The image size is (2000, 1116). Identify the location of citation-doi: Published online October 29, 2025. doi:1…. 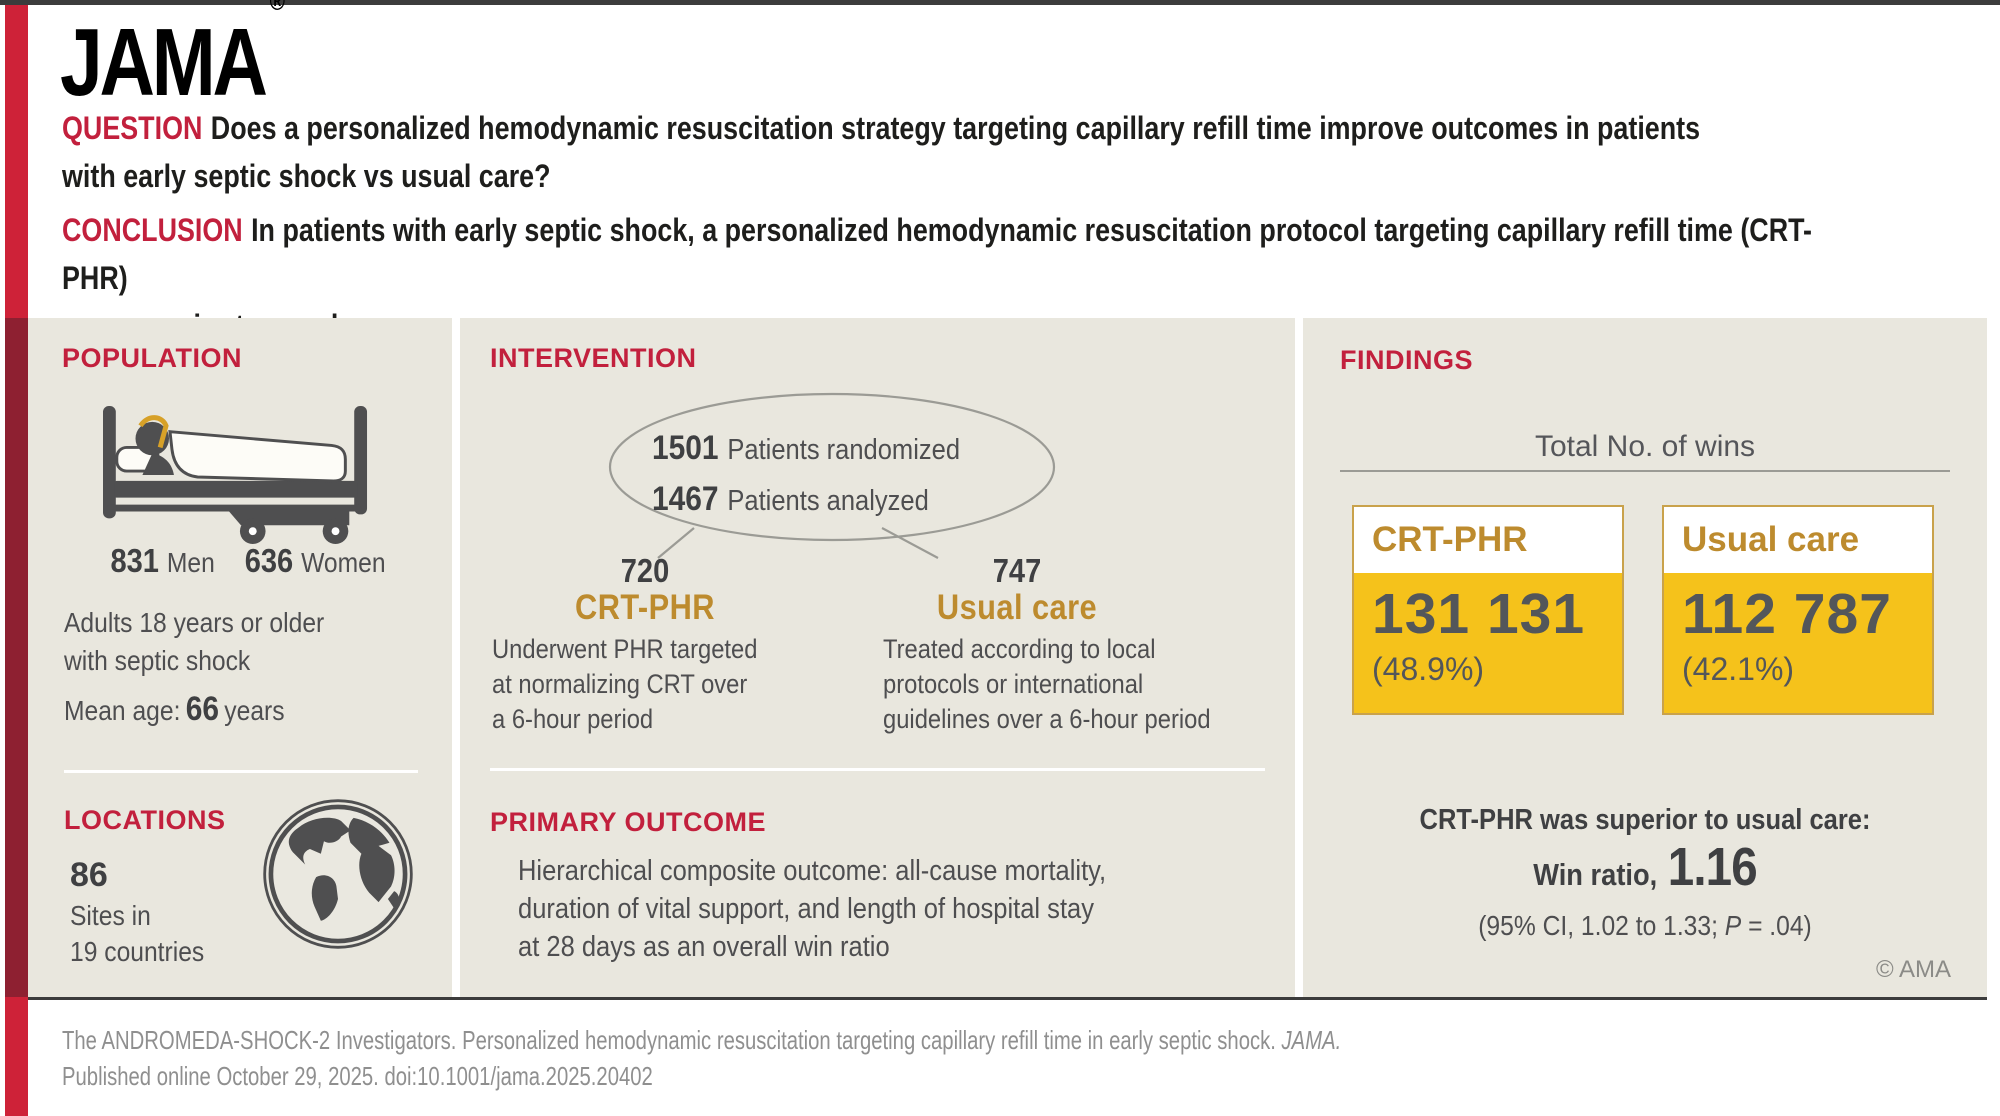
(357, 1076).